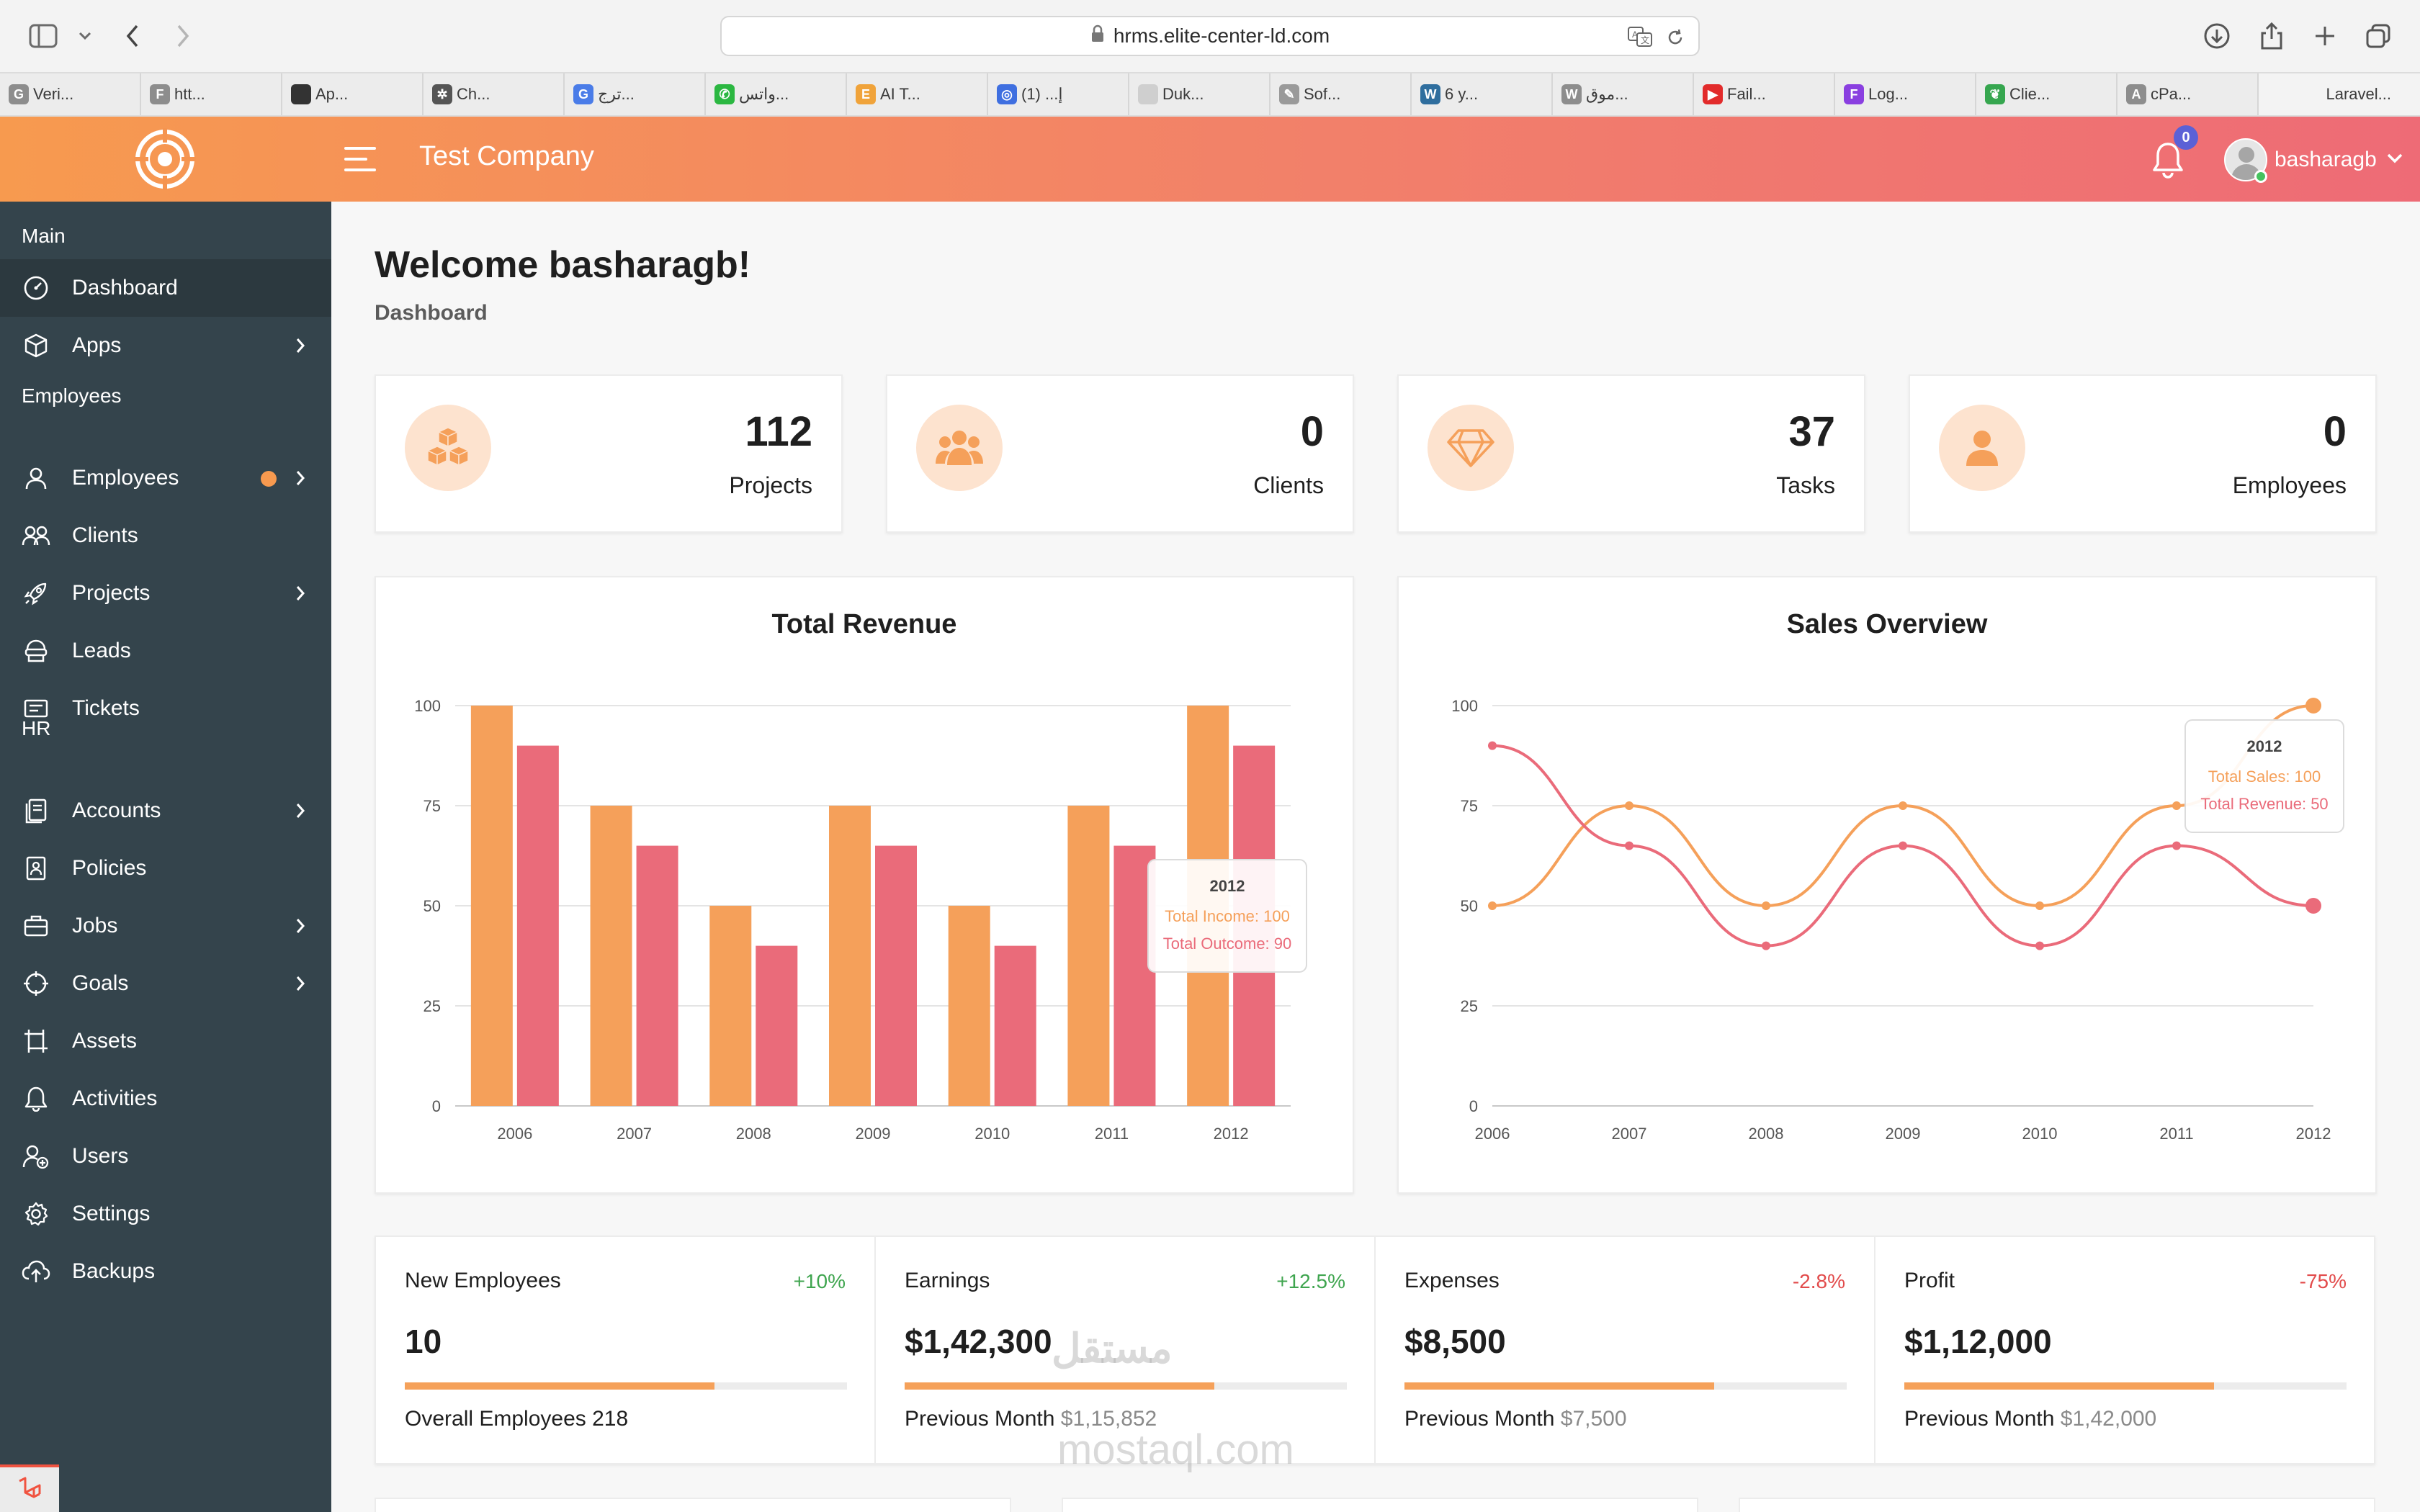  What do you see at coordinates (819, 1281) in the screenshot?
I see `metric-change: +10%` at bounding box center [819, 1281].